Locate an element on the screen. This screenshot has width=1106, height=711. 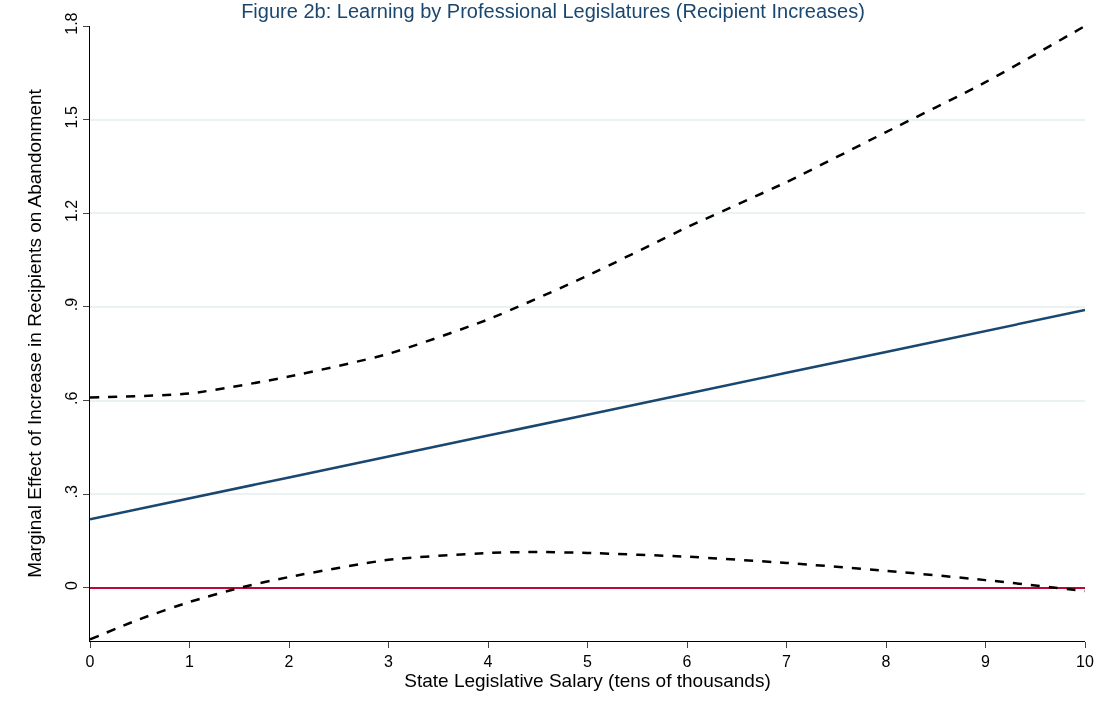
x-tick-label: 9 is located at coordinates (986, 662).